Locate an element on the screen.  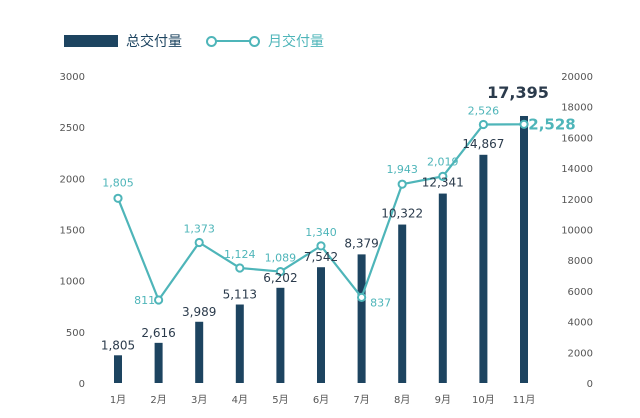
bar-value-label: 14,867 is located at coordinates (483, 144).